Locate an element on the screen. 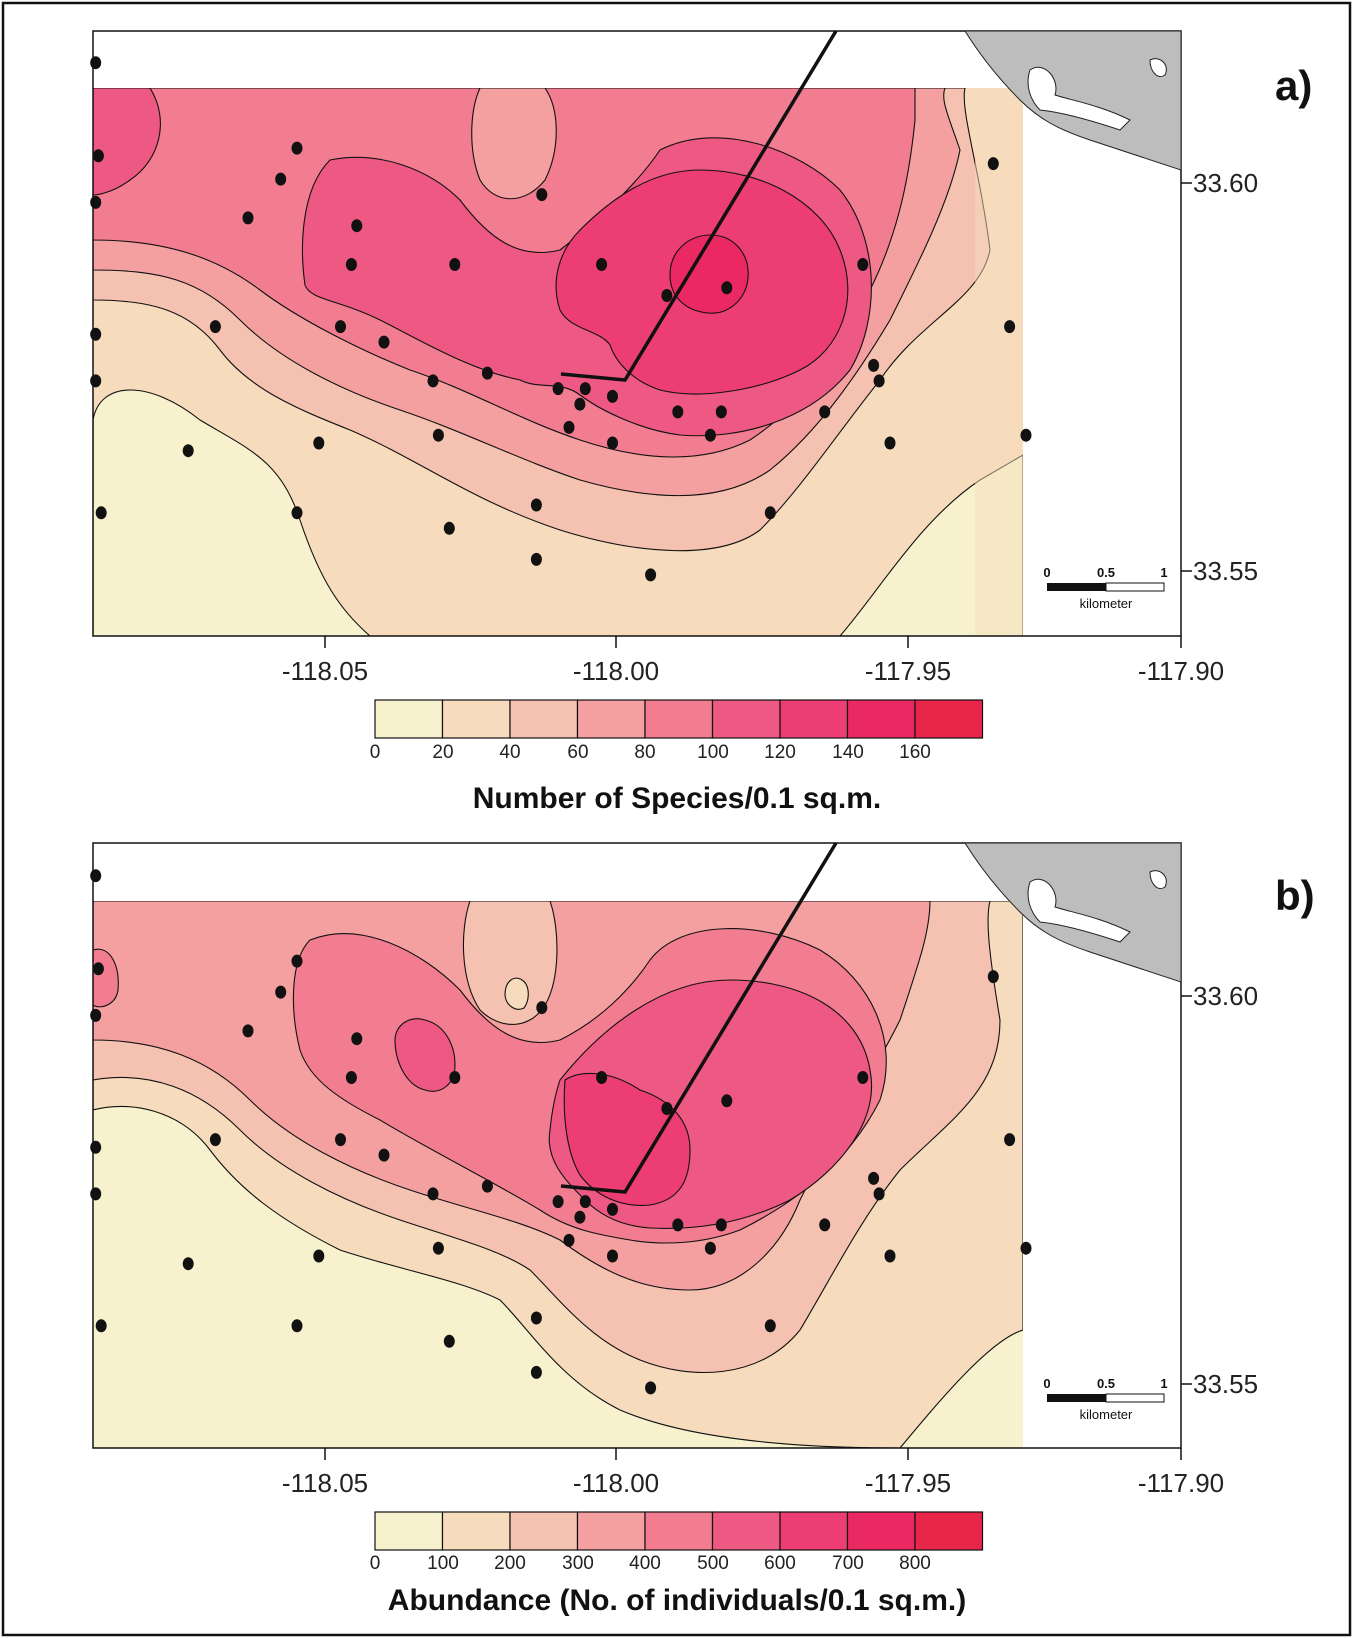 The height and width of the screenshot is (1638, 1353). legend-tick-label: 300 is located at coordinates (578, 1563).